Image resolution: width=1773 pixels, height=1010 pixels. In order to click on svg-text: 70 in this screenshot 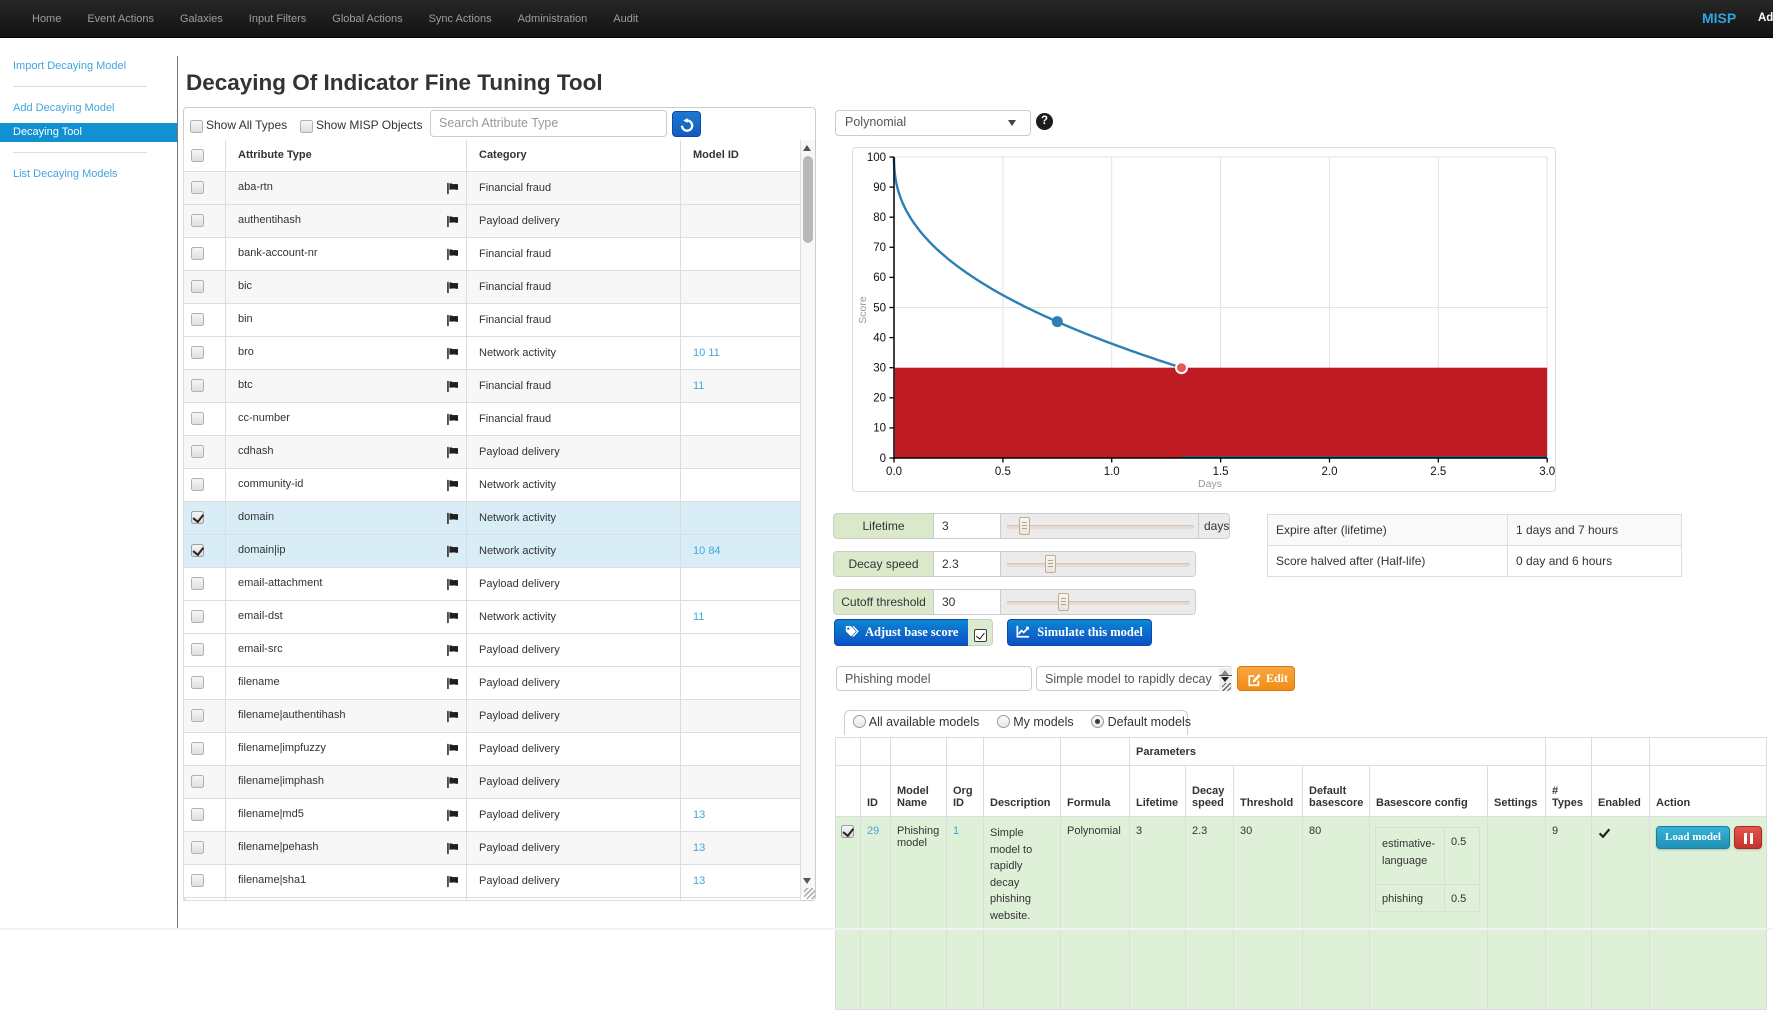, I will do `click(879, 248)`.